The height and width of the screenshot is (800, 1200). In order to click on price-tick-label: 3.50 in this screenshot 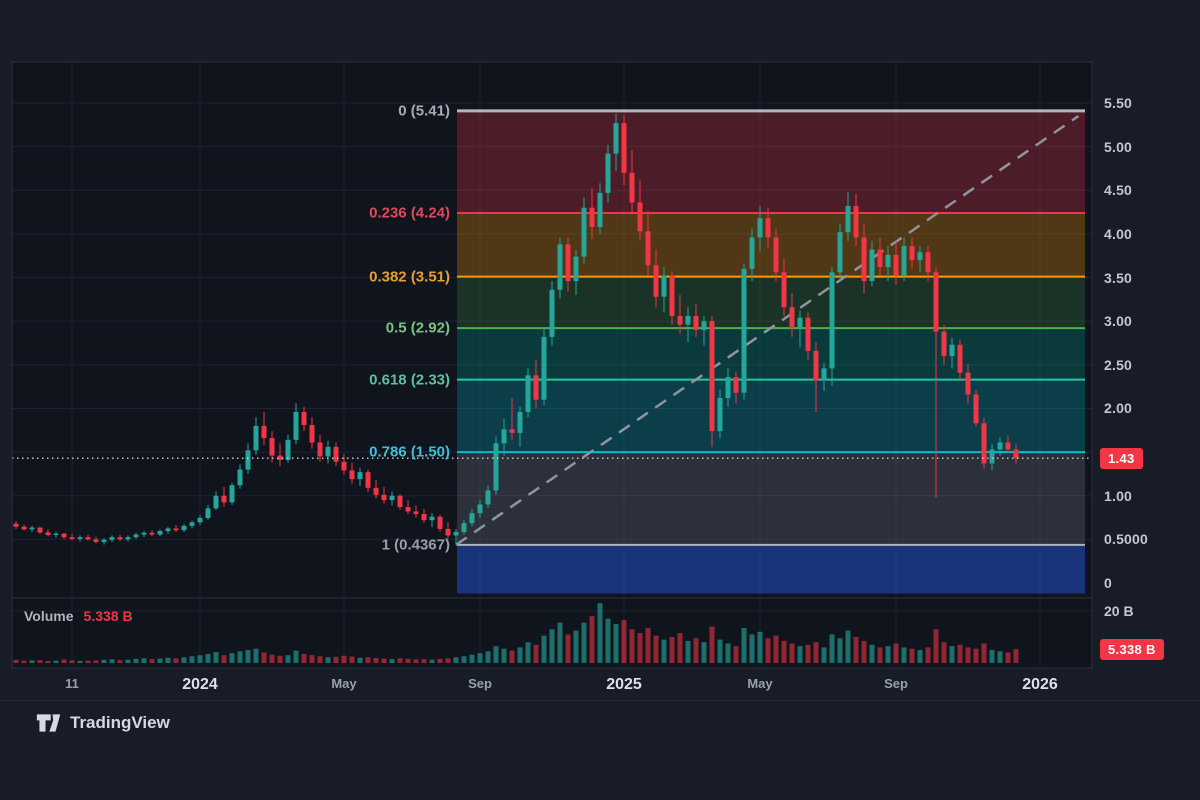, I will do `click(1118, 277)`.